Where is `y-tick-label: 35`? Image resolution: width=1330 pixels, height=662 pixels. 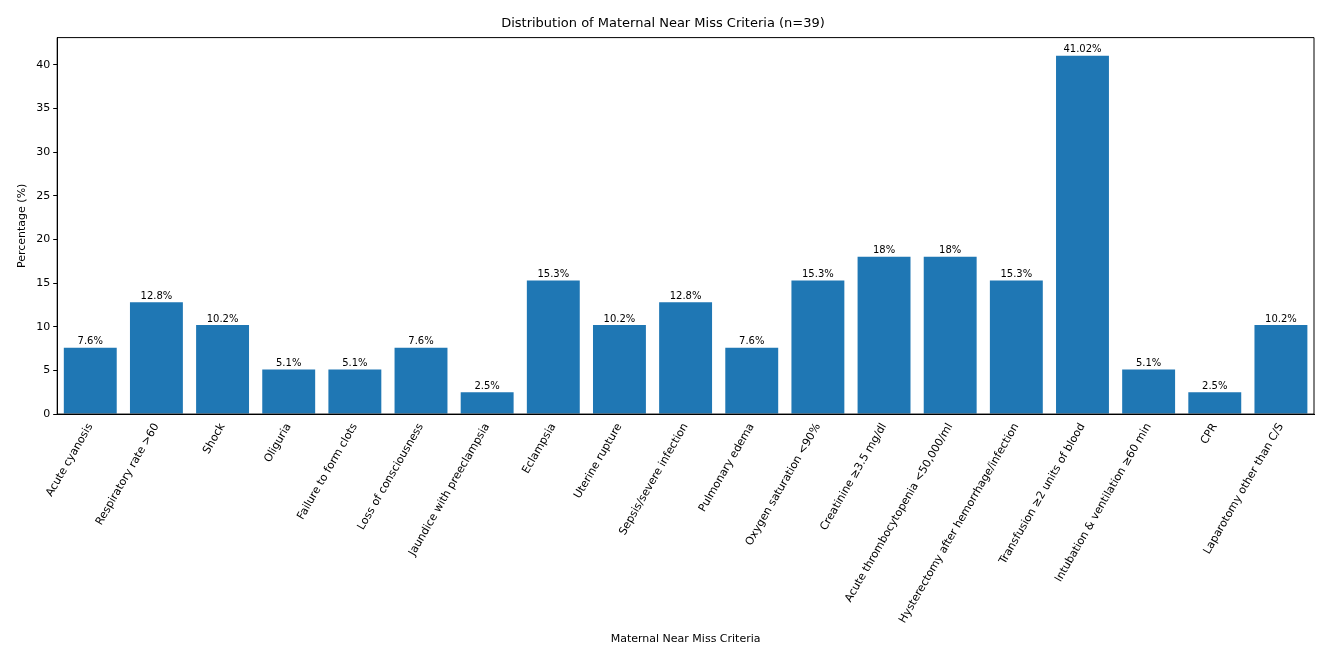
y-tick-label: 35 is located at coordinates (43, 108).